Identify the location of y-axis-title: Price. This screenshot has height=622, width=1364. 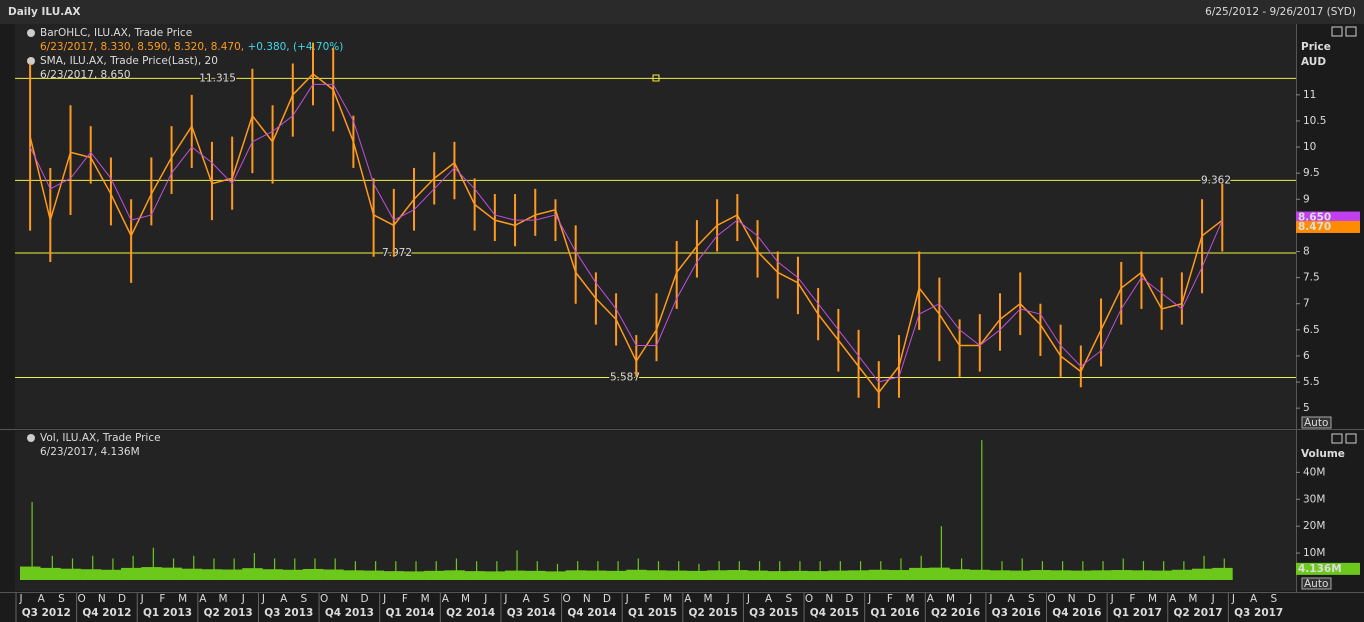
(1316, 47).